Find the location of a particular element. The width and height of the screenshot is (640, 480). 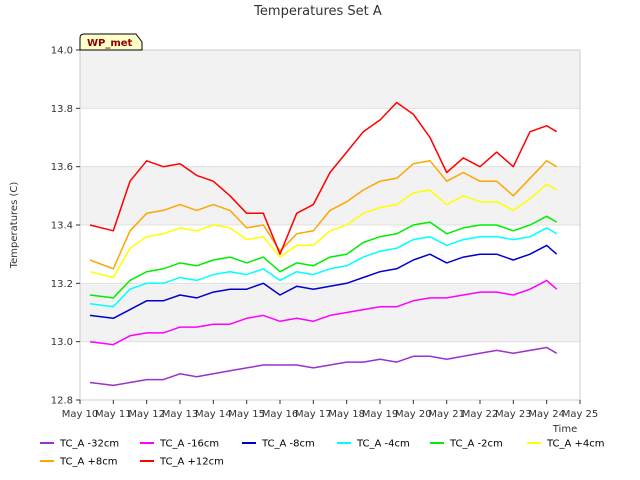

legend-label: TC_A -2cm is located at coordinates (476, 444).